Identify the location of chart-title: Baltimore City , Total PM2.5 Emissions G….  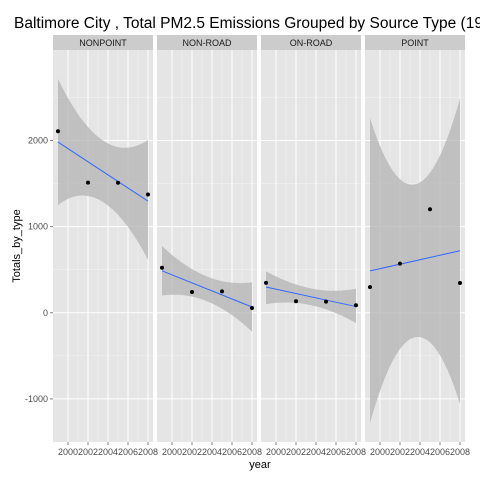
(247, 23).